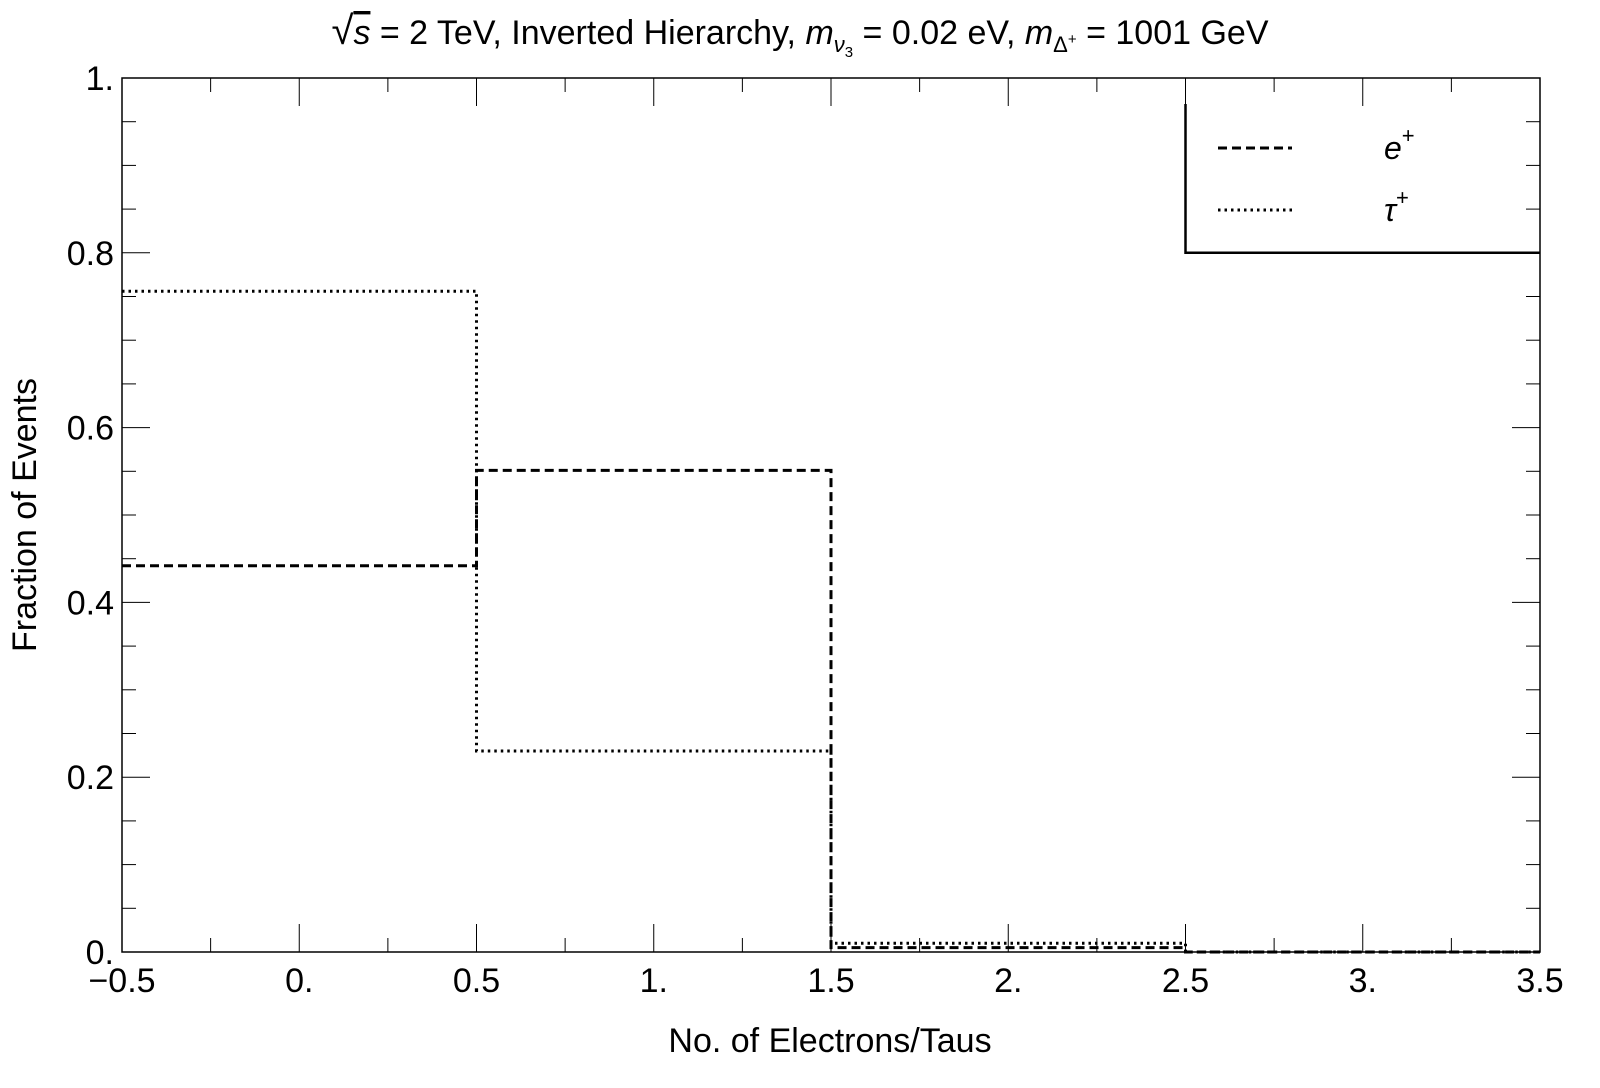 This screenshot has height=1088, width=1600. I want to click on x-axis-label: No. of Electrons/Taus, so click(829, 1041).